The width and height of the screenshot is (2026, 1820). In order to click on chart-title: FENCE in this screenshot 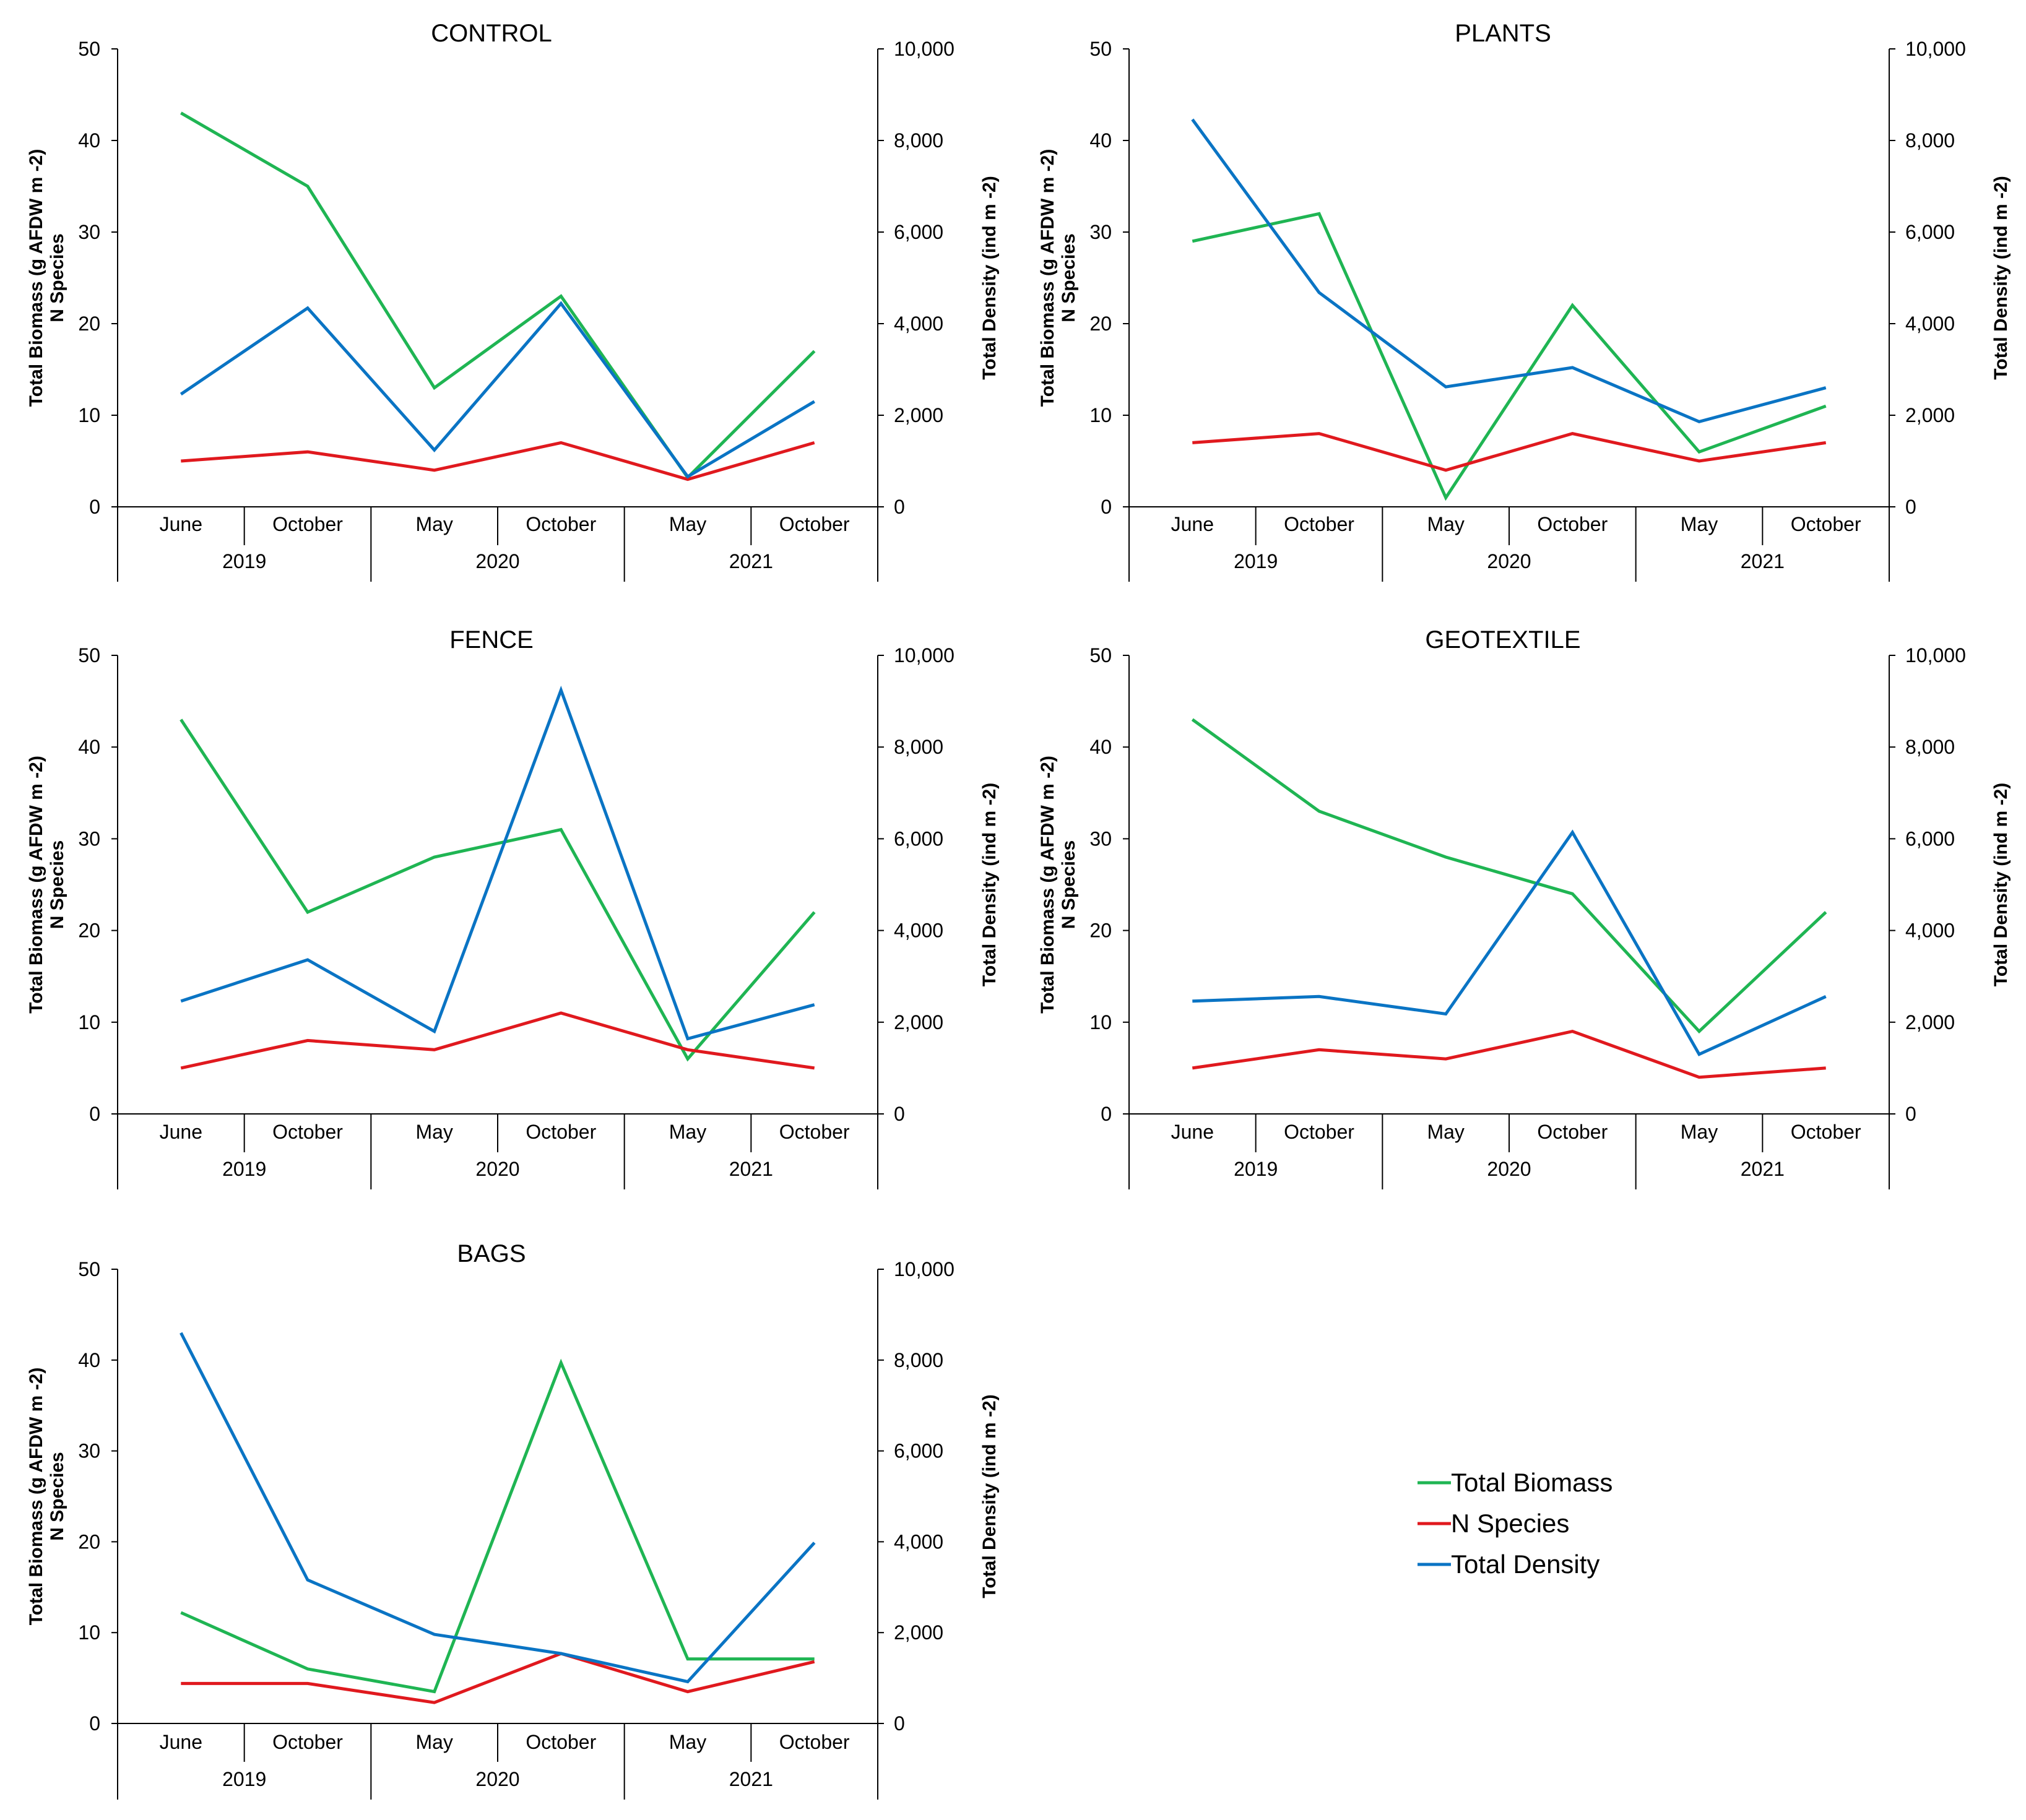, I will do `click(491, 639)`.